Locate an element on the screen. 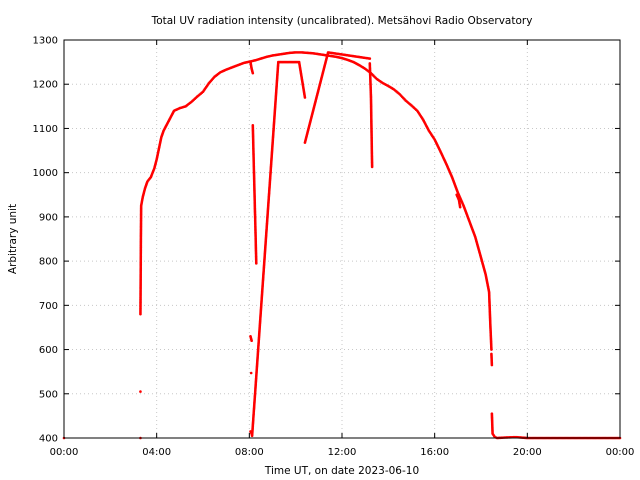  x-tick-label: 08:00 is located at coordinates (249, 452).